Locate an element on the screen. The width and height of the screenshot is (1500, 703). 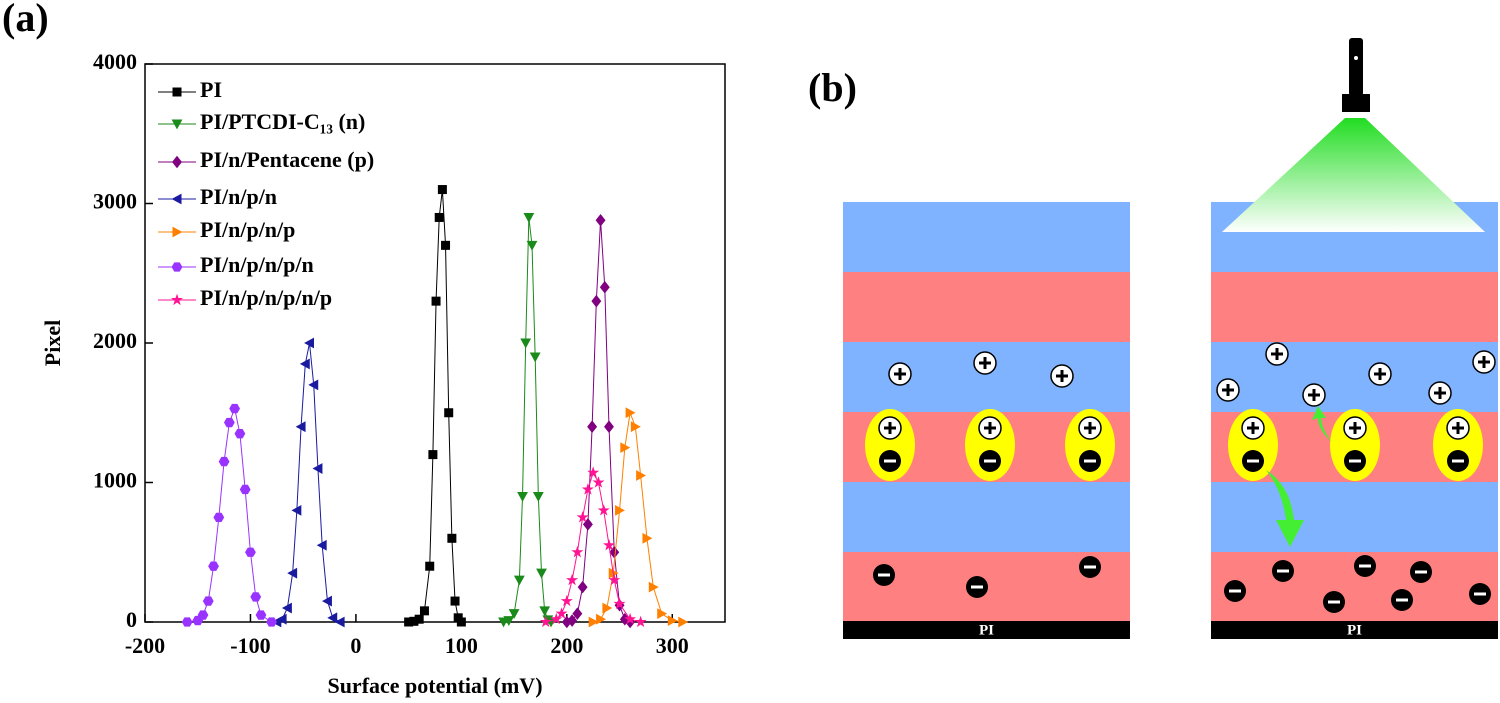
y-tick-label: 0 is located at coordinates (131, 619).